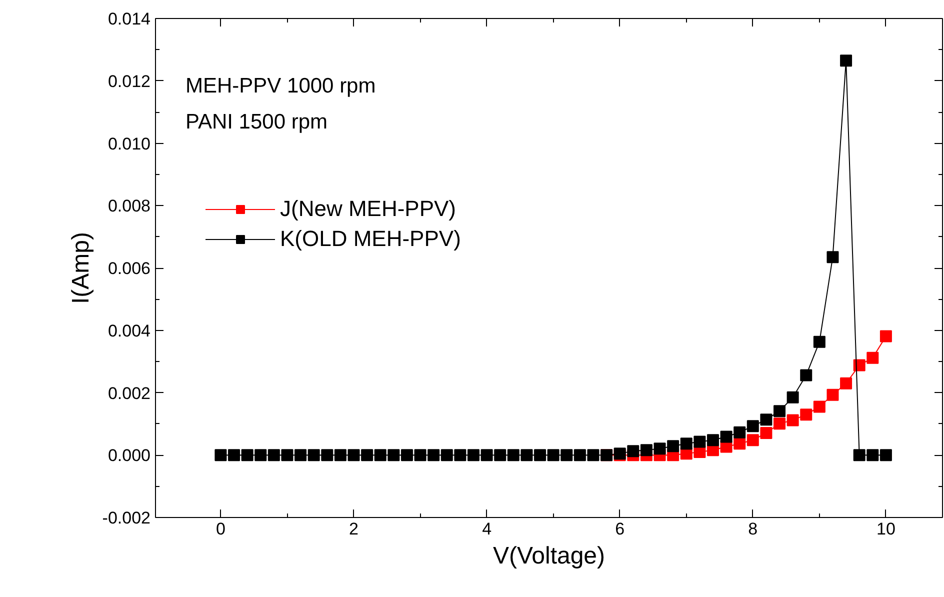  I want to click on annotation: PANI 1500 rpm, so click(257, 122).